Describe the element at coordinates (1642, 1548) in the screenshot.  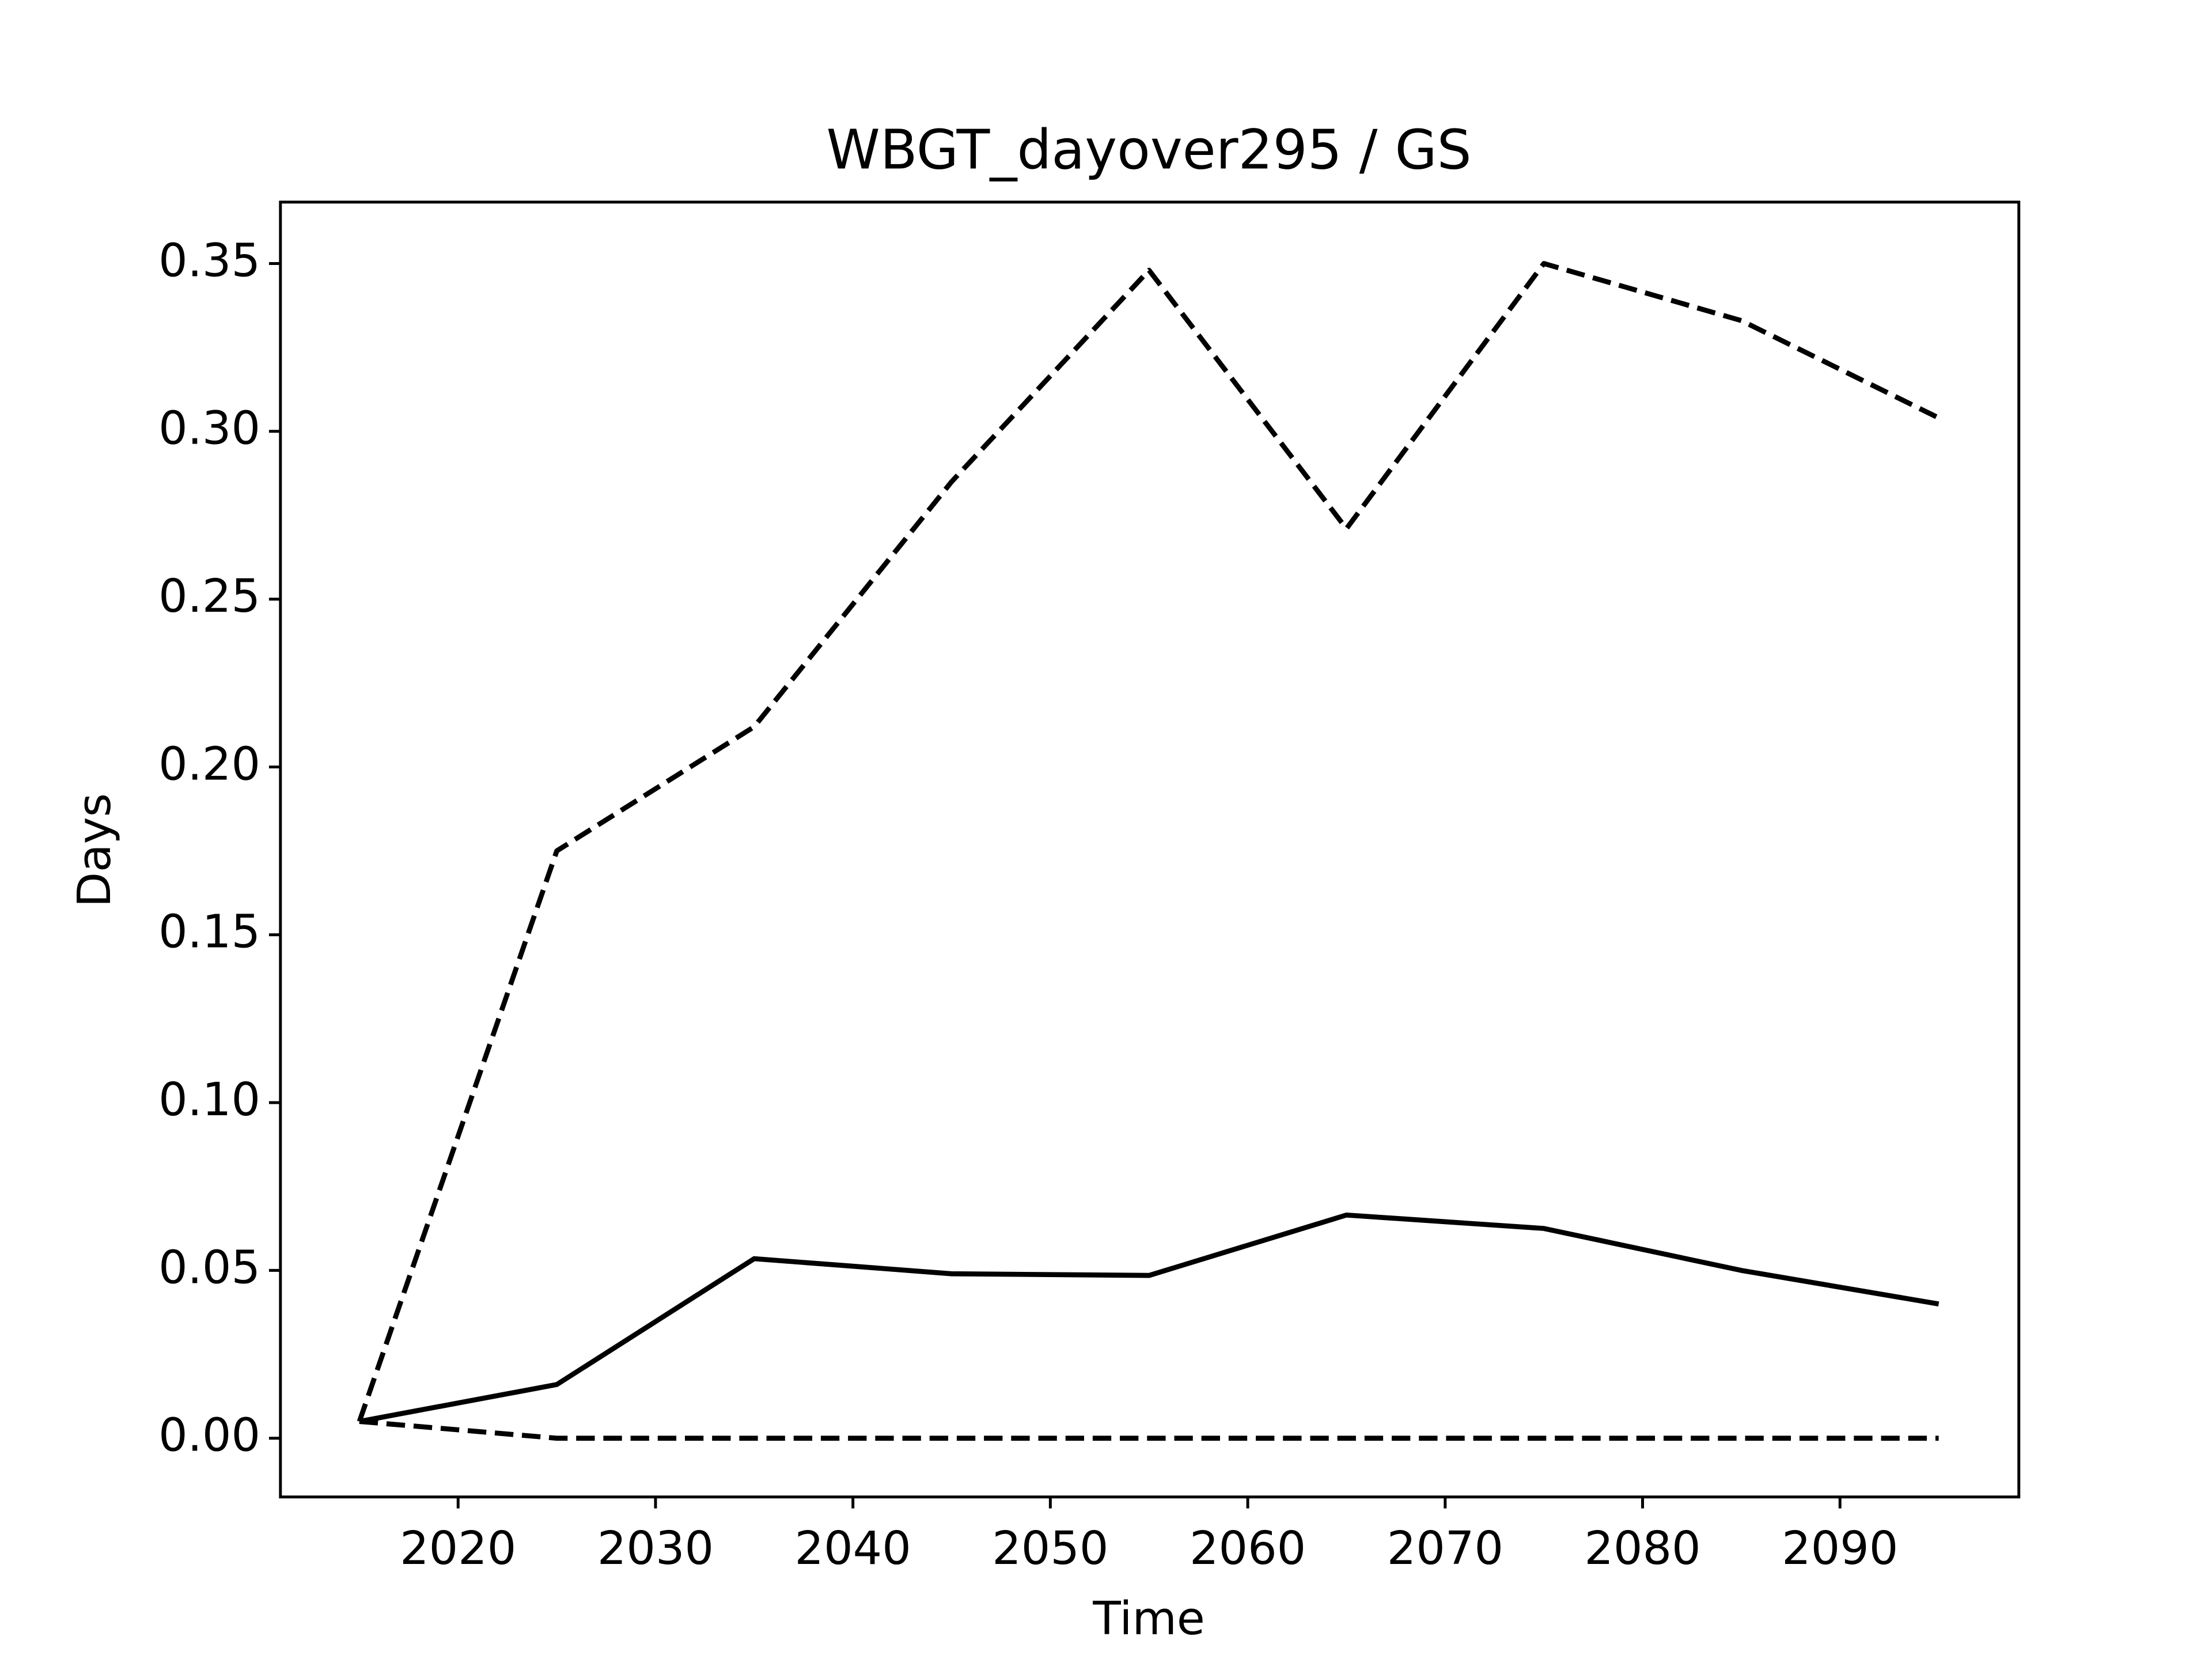
I see `x-tick-label: 2080` at that location.